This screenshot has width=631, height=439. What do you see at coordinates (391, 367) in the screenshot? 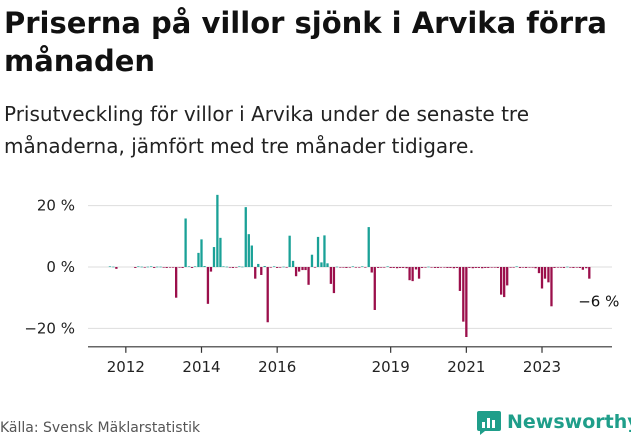
I see `x-tick-label: 2019` at bounding box center [391, 367].